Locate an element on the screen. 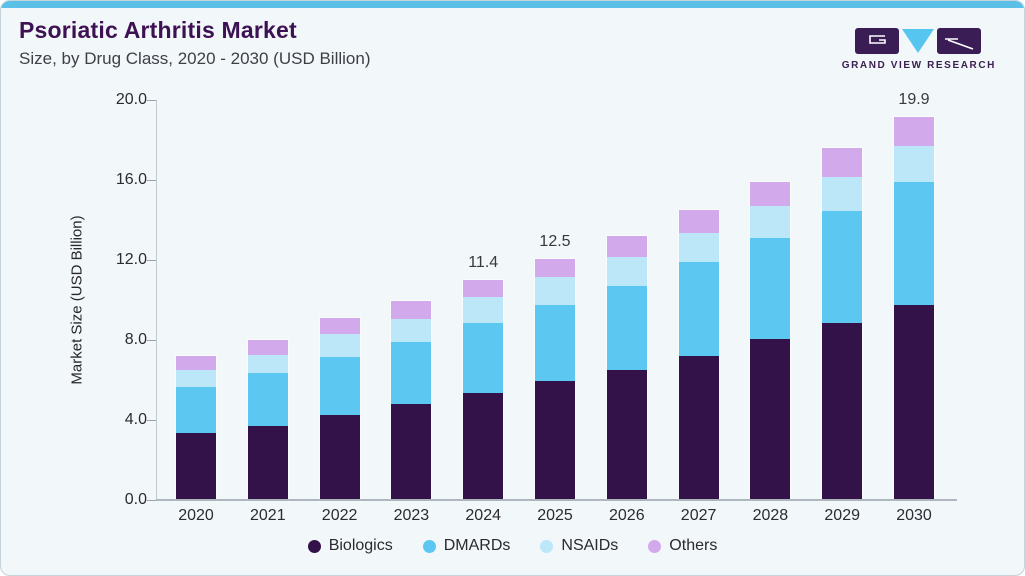  bar-segment-others-2030 is located at coordinates (914, 131).